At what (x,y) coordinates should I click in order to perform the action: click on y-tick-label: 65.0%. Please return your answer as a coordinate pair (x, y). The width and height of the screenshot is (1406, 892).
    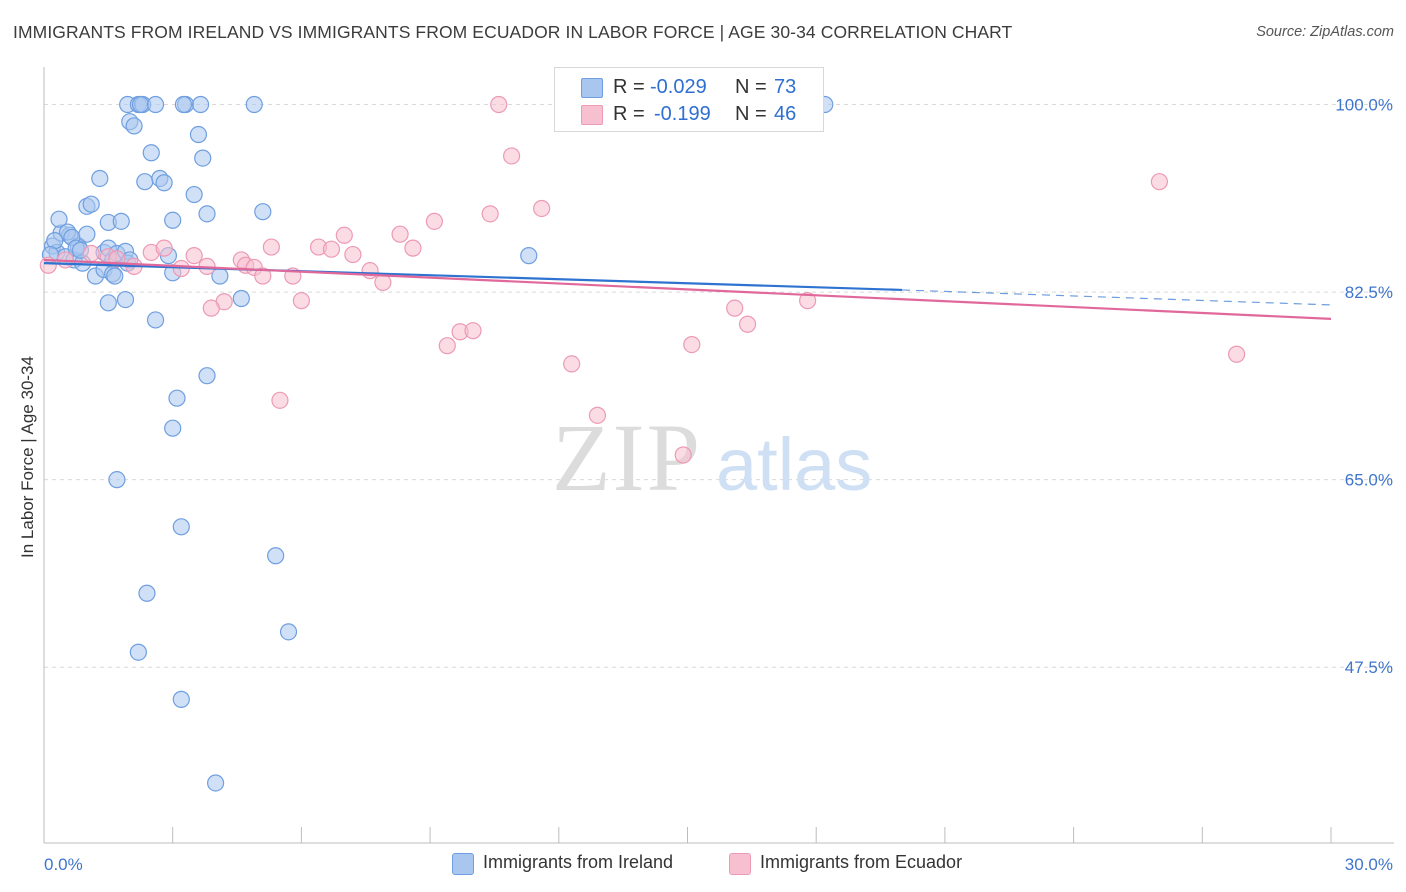
    Looking at the image, I should click on (1369, 480).